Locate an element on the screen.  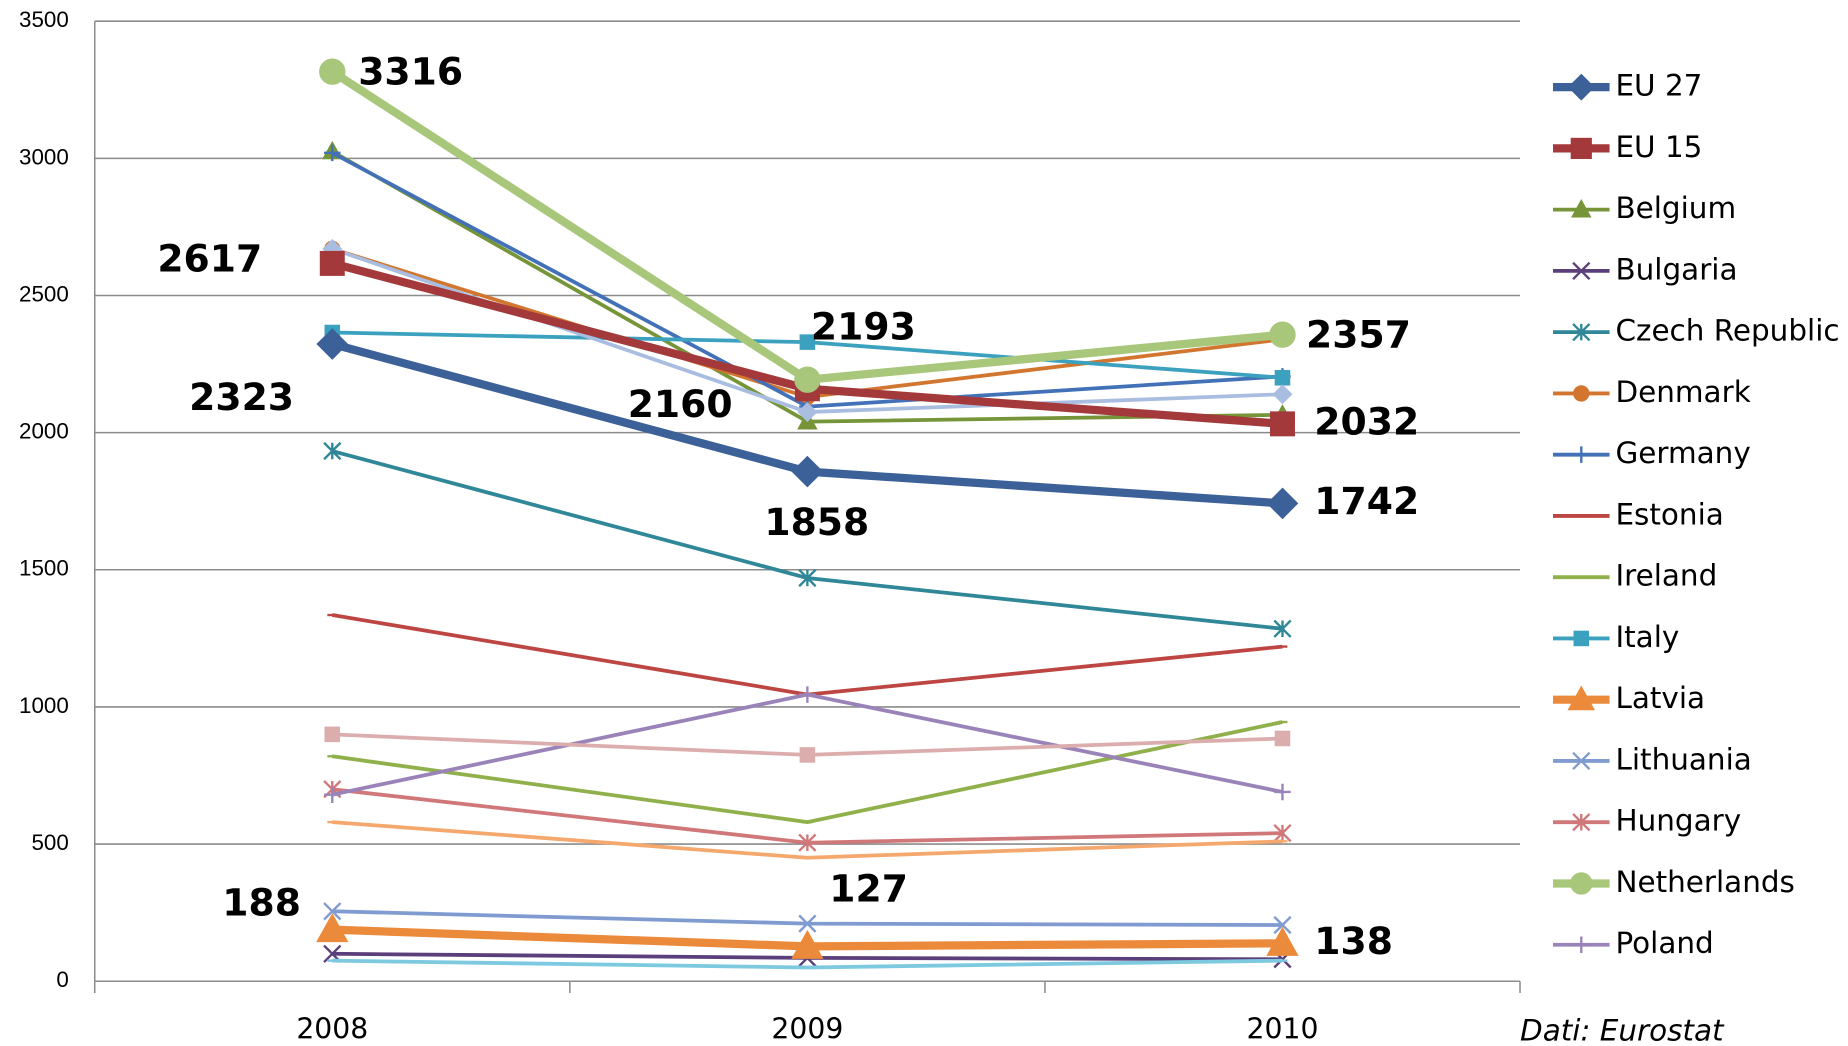
legend-item: Denmark is located at coordinates (1652, 392).